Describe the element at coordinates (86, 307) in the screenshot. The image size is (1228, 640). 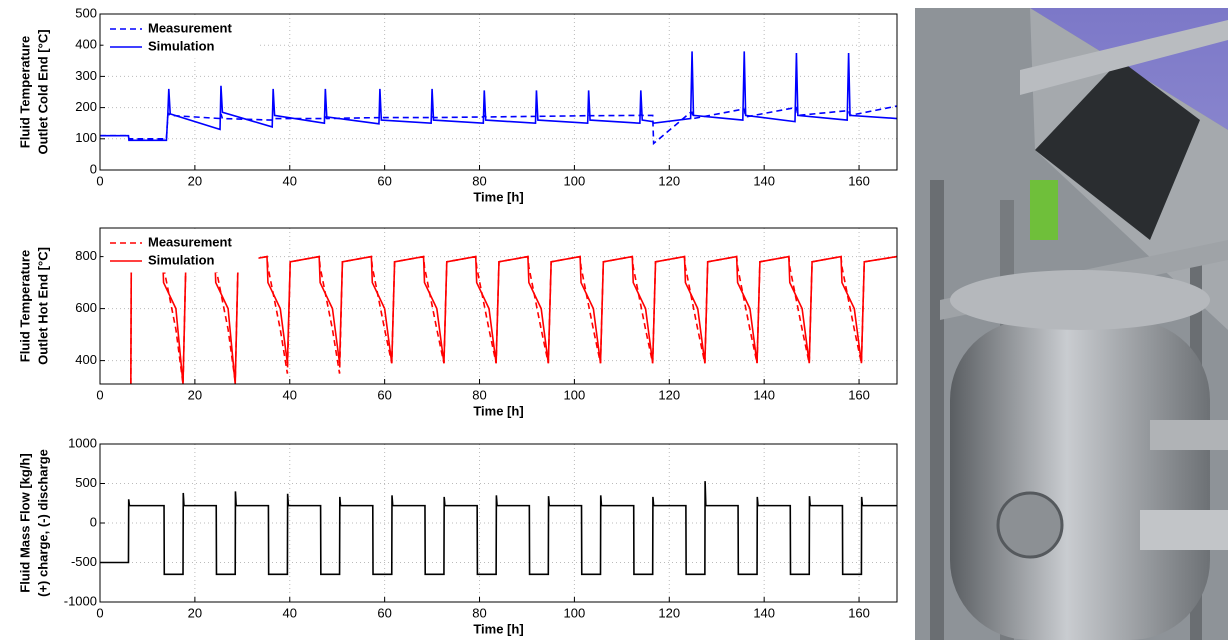
I see `y-tick-label: 600` at that location.